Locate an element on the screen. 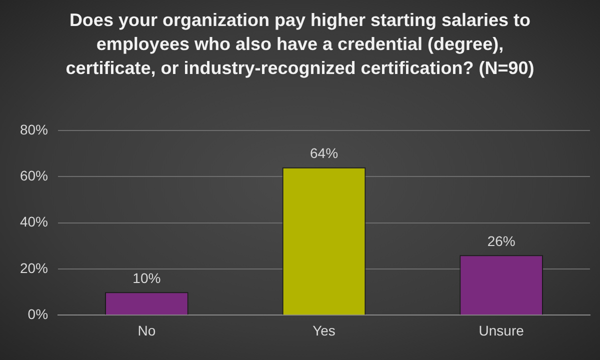  x-tick-label: Unsure is located at coordinates (501, 330).